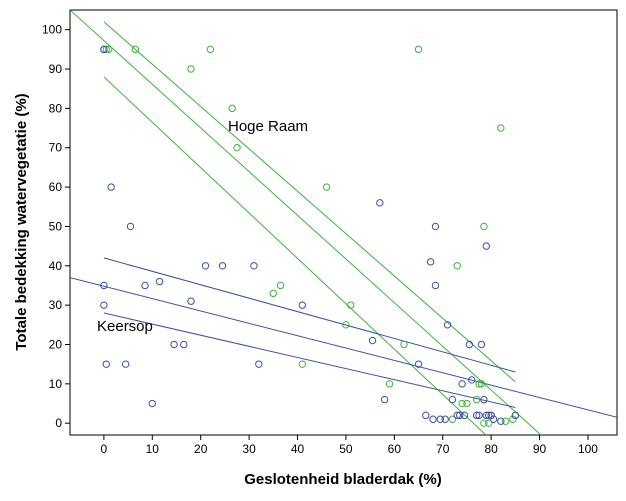 The image size is (626, 501). I want to click on y-tick-label: 10, so click(56, 384).